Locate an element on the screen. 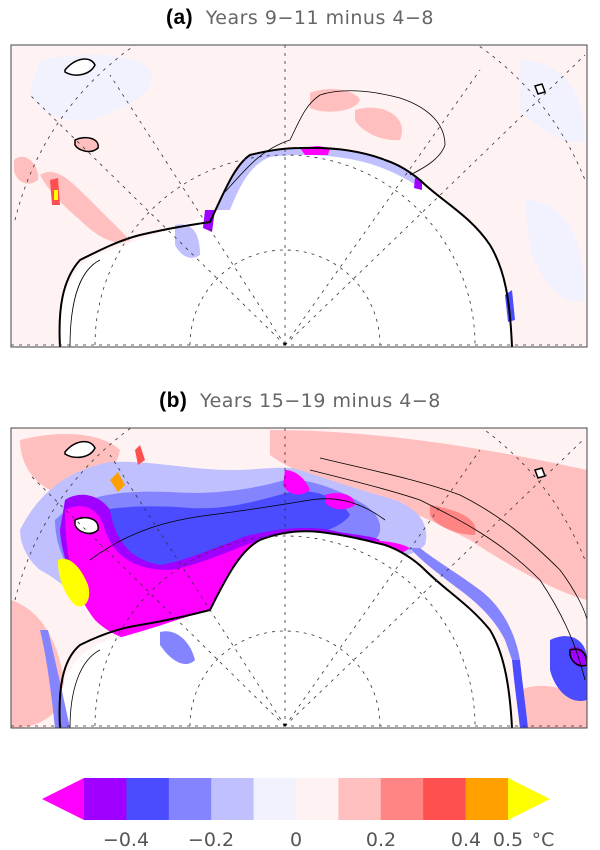  colorbar-tick-label: −0.2 is located at coordinates (211, 839).